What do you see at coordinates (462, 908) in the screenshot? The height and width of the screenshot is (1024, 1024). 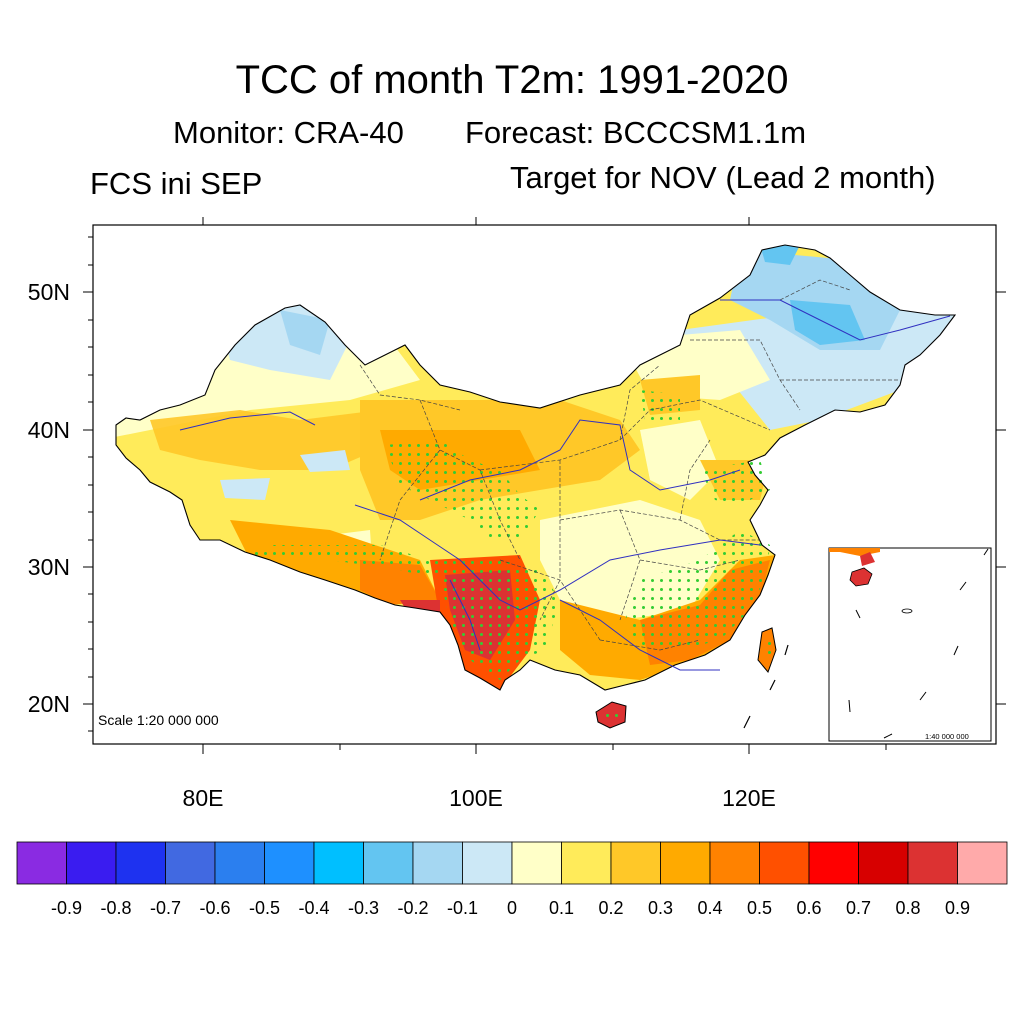 I see `colorbar-label: -0.1` at bounding box center [462, 908].